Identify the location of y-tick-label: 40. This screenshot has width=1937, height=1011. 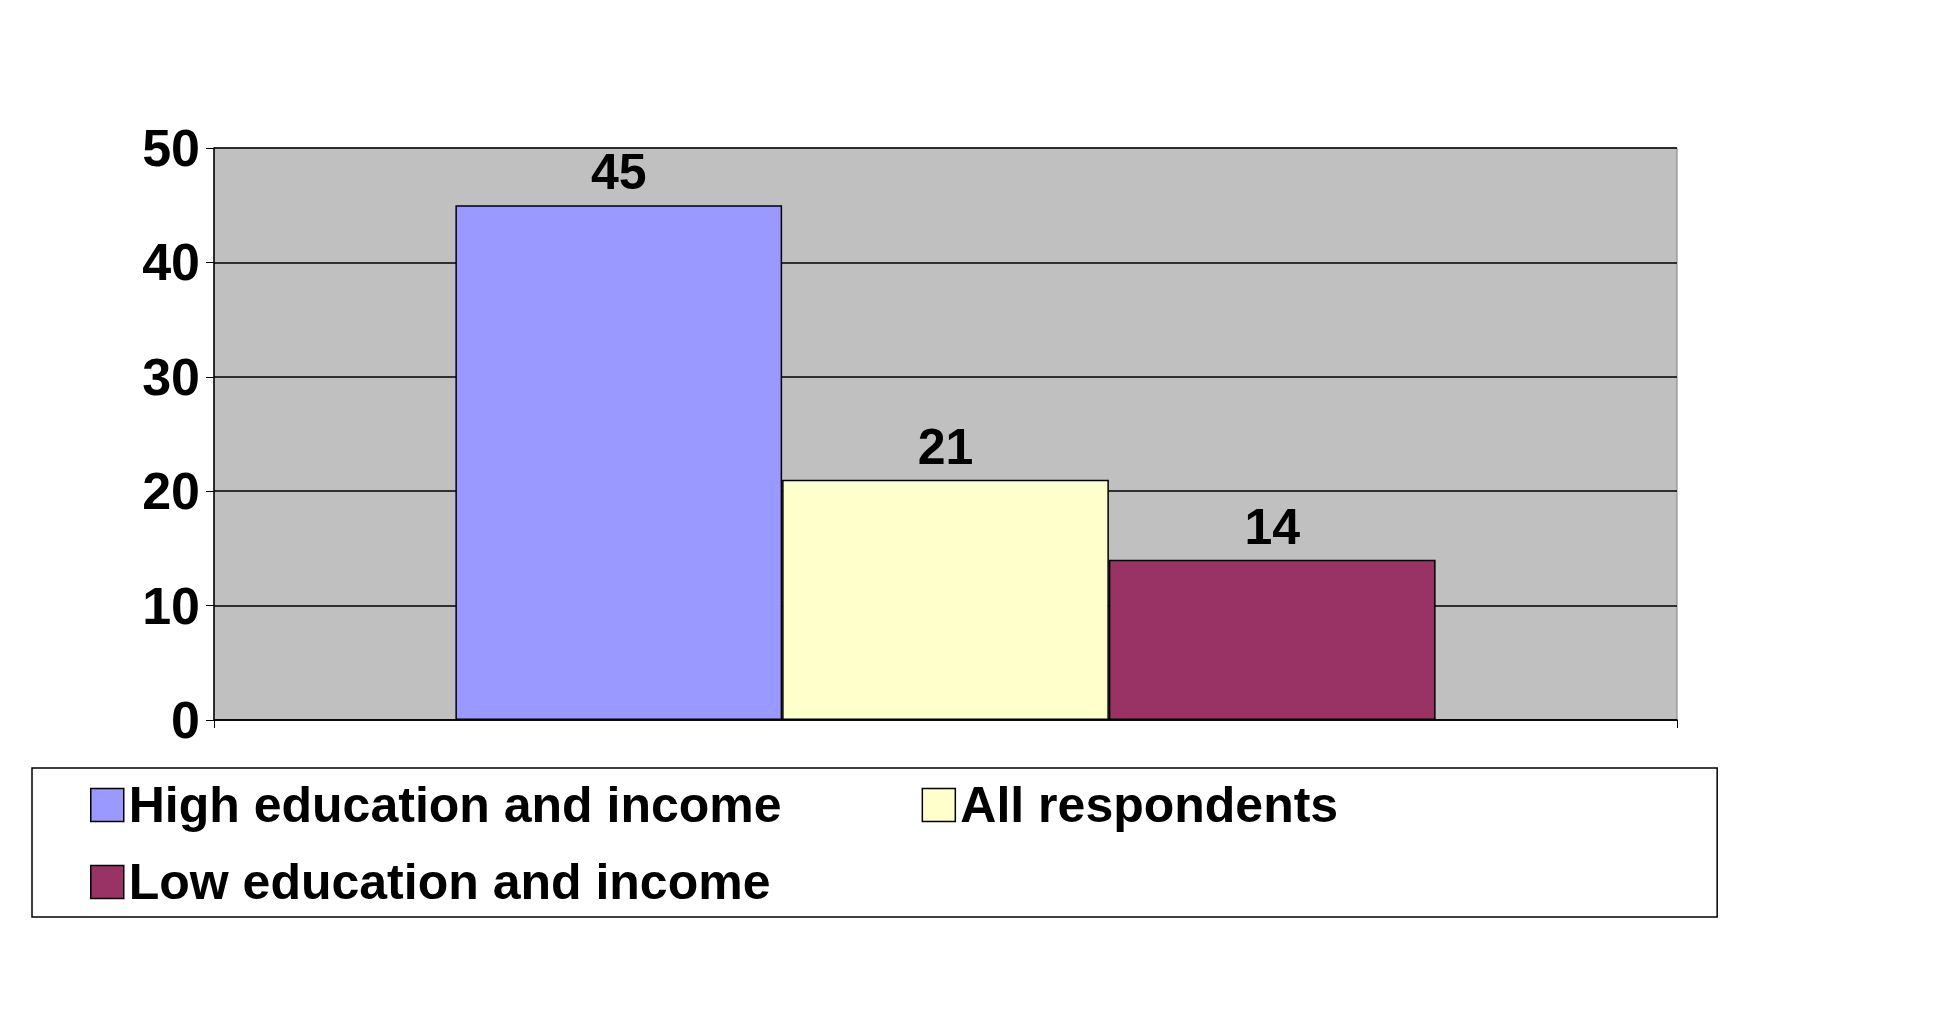
(171, 262).